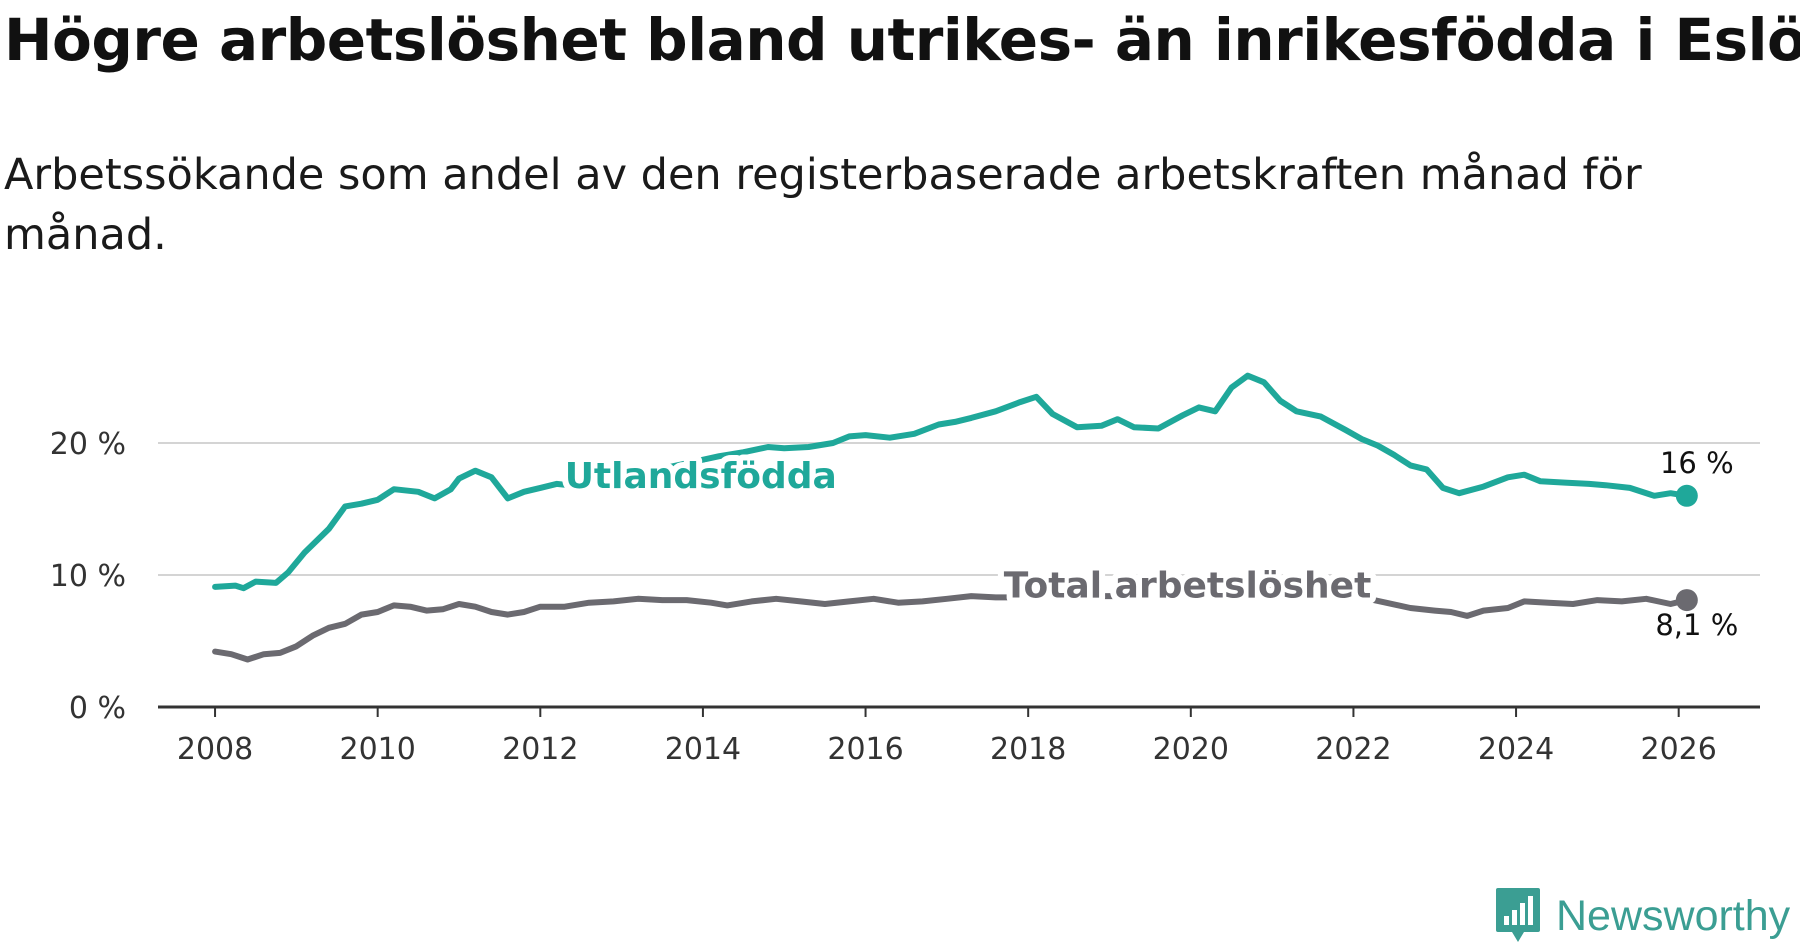 The image size is (1800, 948). I want to click on newsworthy-chart-icon, so click(1518, 915).